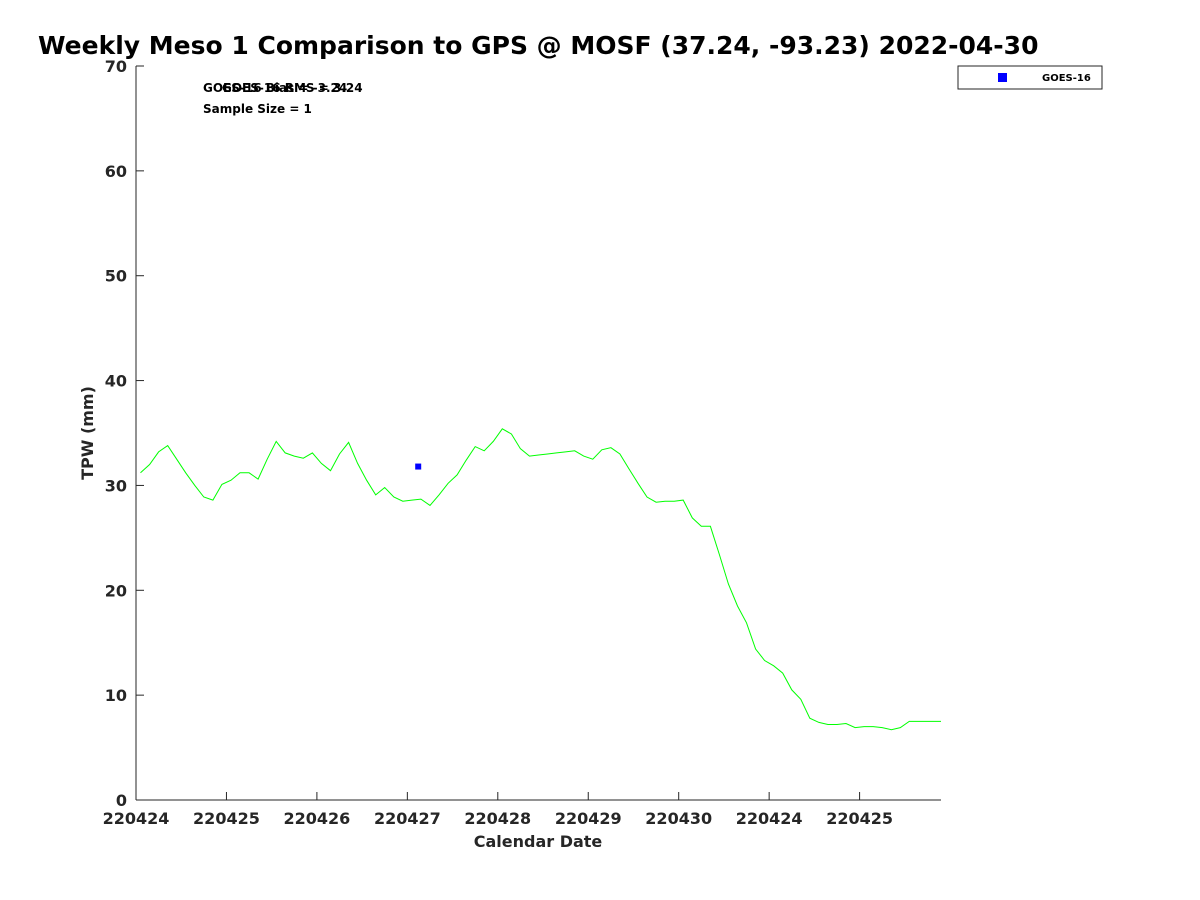 This screenshot has height=900, width=1200. Describe the element at coordinates (257, 109) in the screenshot. I see `sample-size-annotation: Sample Size = 1` at that location.